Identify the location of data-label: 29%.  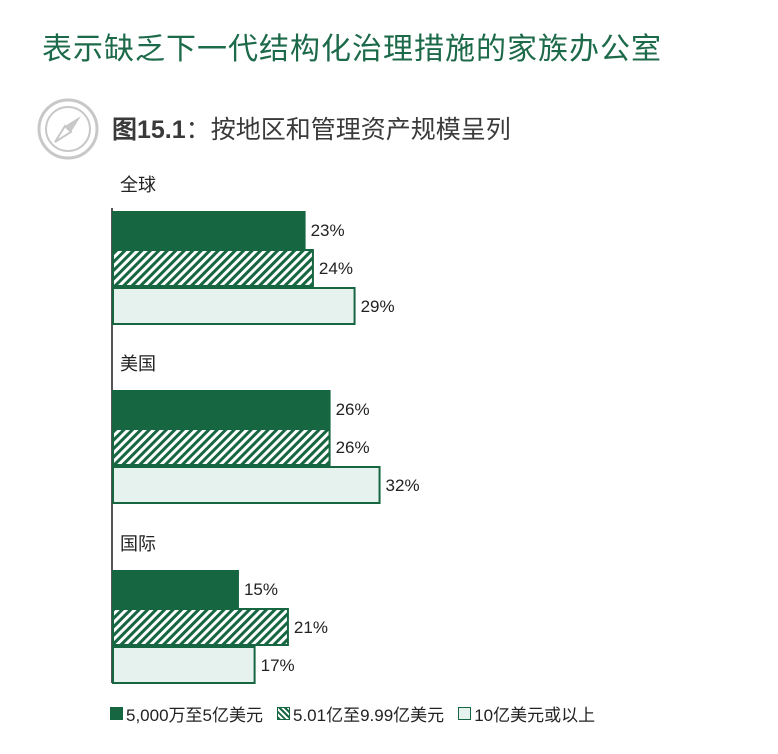
(378, 306).